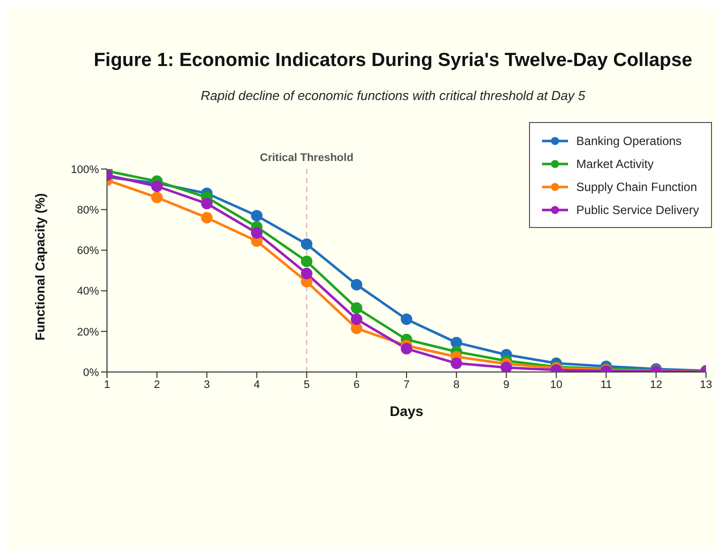 The width and height of the screenshot is (724, 558). Describe the element at coordinates (407, 411) in the screenshot. I see `x-axis-title: Days` at that location.